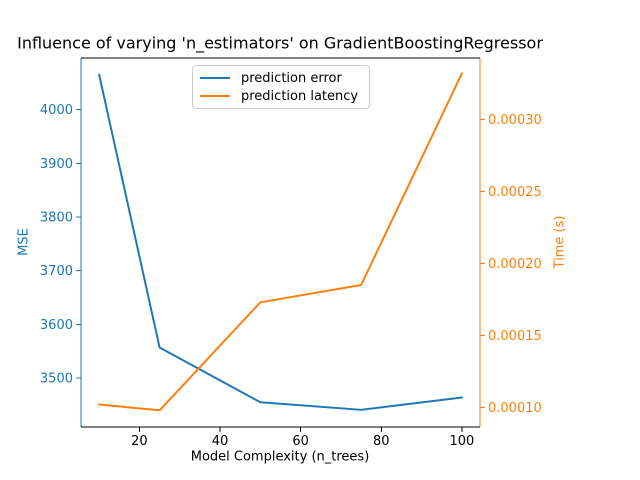  I want to click on prediction-latency-line-swatch, so click(215, 96).